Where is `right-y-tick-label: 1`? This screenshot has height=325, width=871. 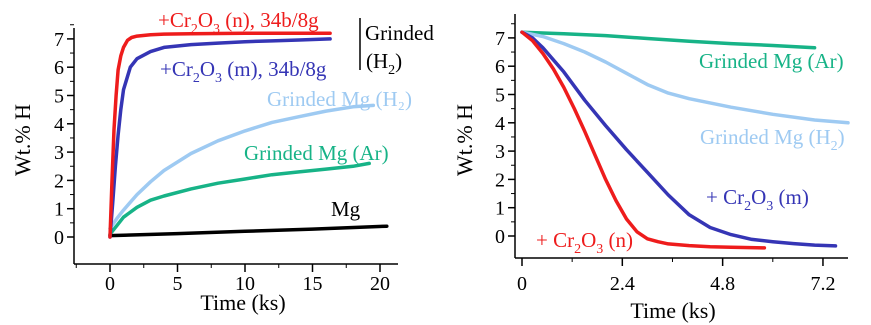
right-y-tick-label: 1 is located at coordinates (500, 209).